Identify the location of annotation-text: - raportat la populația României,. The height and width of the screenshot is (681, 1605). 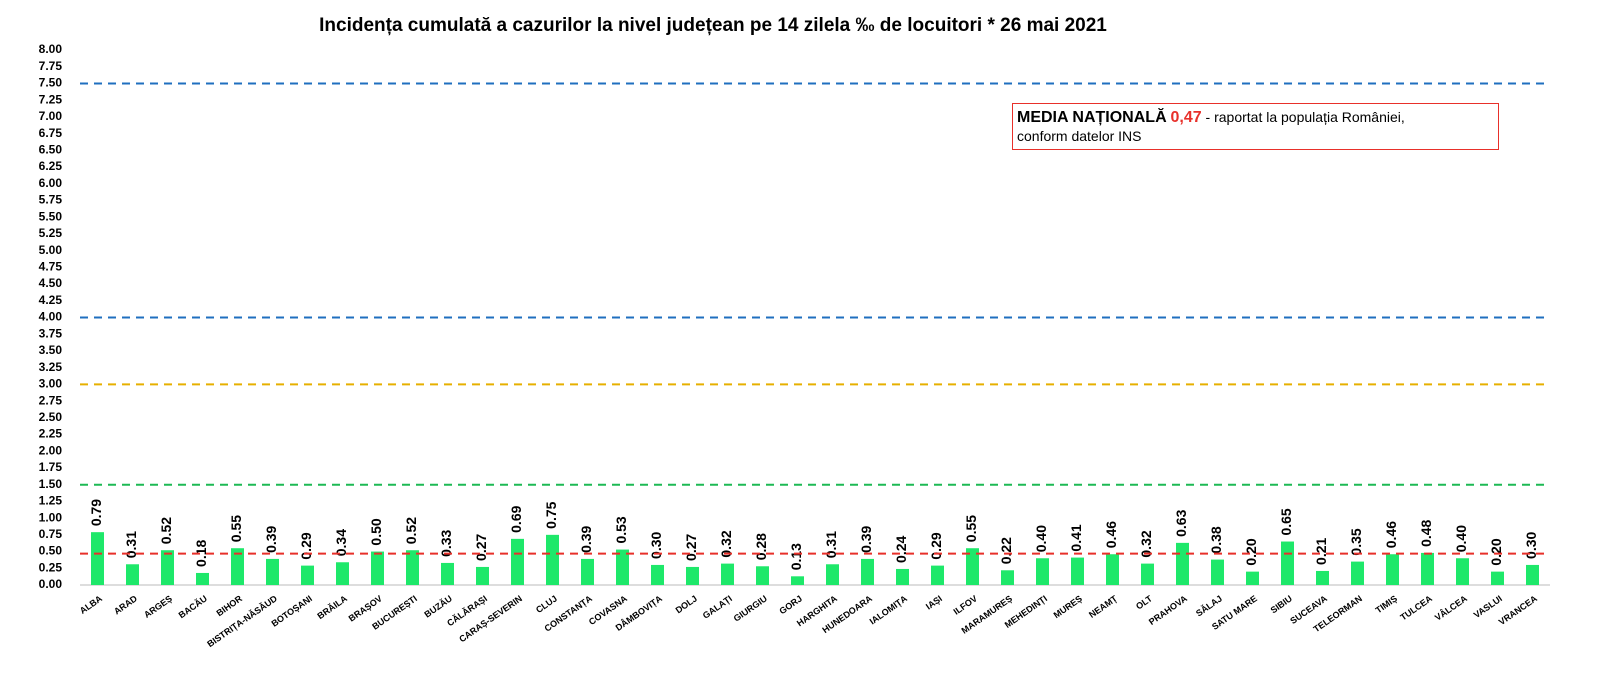
(1305, 117).